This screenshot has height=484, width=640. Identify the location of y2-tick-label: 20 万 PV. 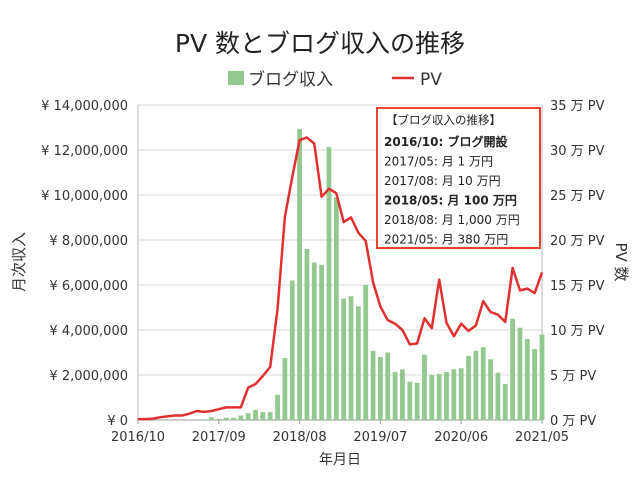
(577, 241).